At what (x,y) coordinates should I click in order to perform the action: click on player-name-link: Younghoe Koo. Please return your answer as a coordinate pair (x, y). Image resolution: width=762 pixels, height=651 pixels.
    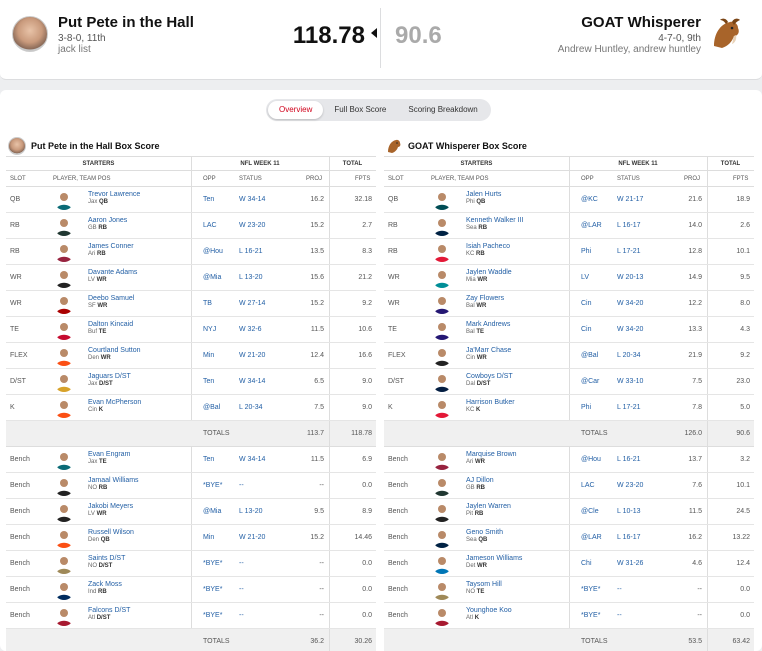
    Looking at the image, I should click on (489, 610).